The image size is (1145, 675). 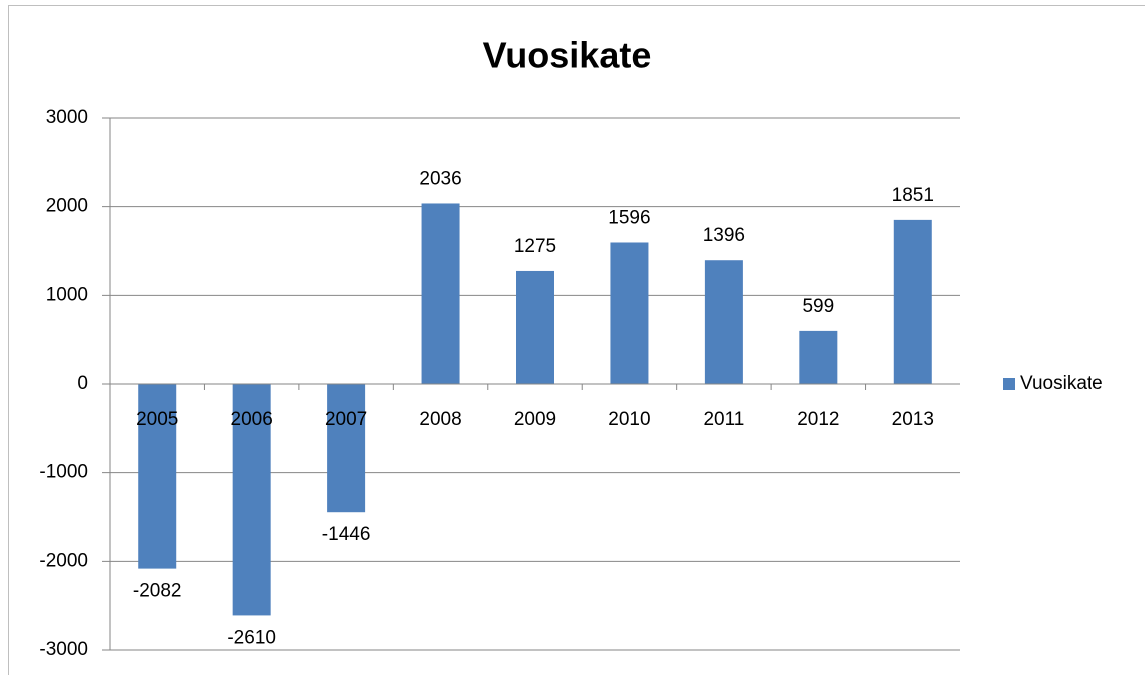 I want to click on chart-title: Vuosikate, so click(x=567, y=55).